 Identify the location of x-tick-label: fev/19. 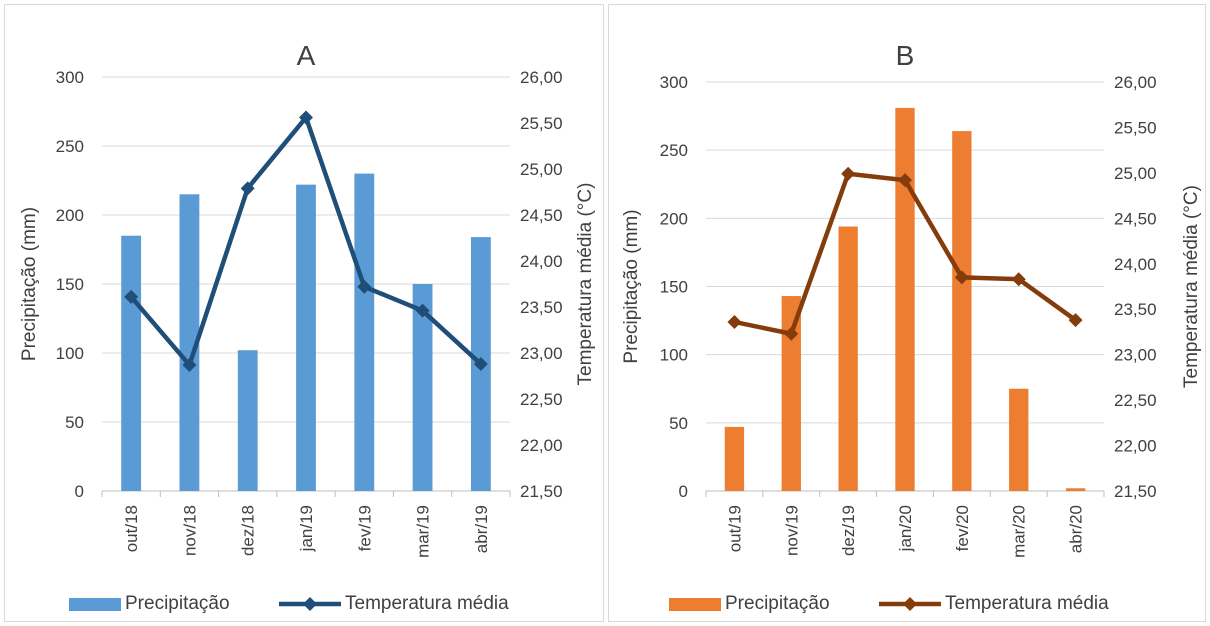
(364, 528).